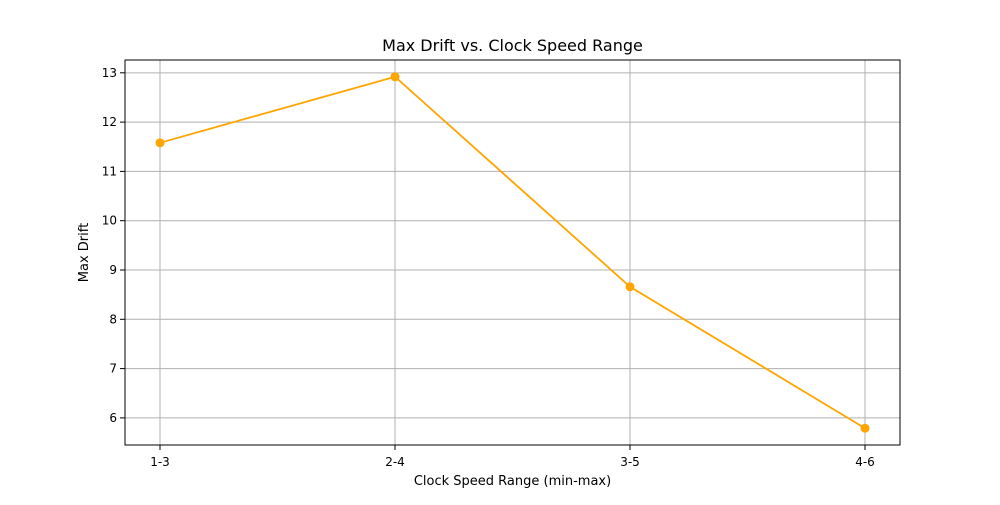  Describe the element at coordinates (395, 462) in the screenshot. I see `x-tick-label: 2-4` at that location.